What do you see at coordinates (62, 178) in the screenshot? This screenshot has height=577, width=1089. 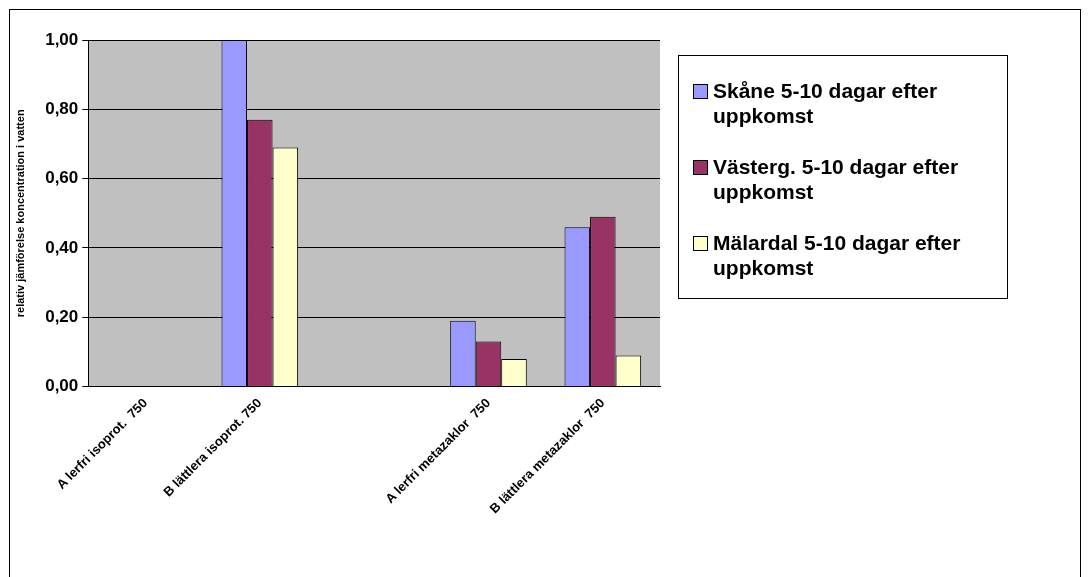 I see `y-tick-label: 0,60` at bounding box center [62, 178].